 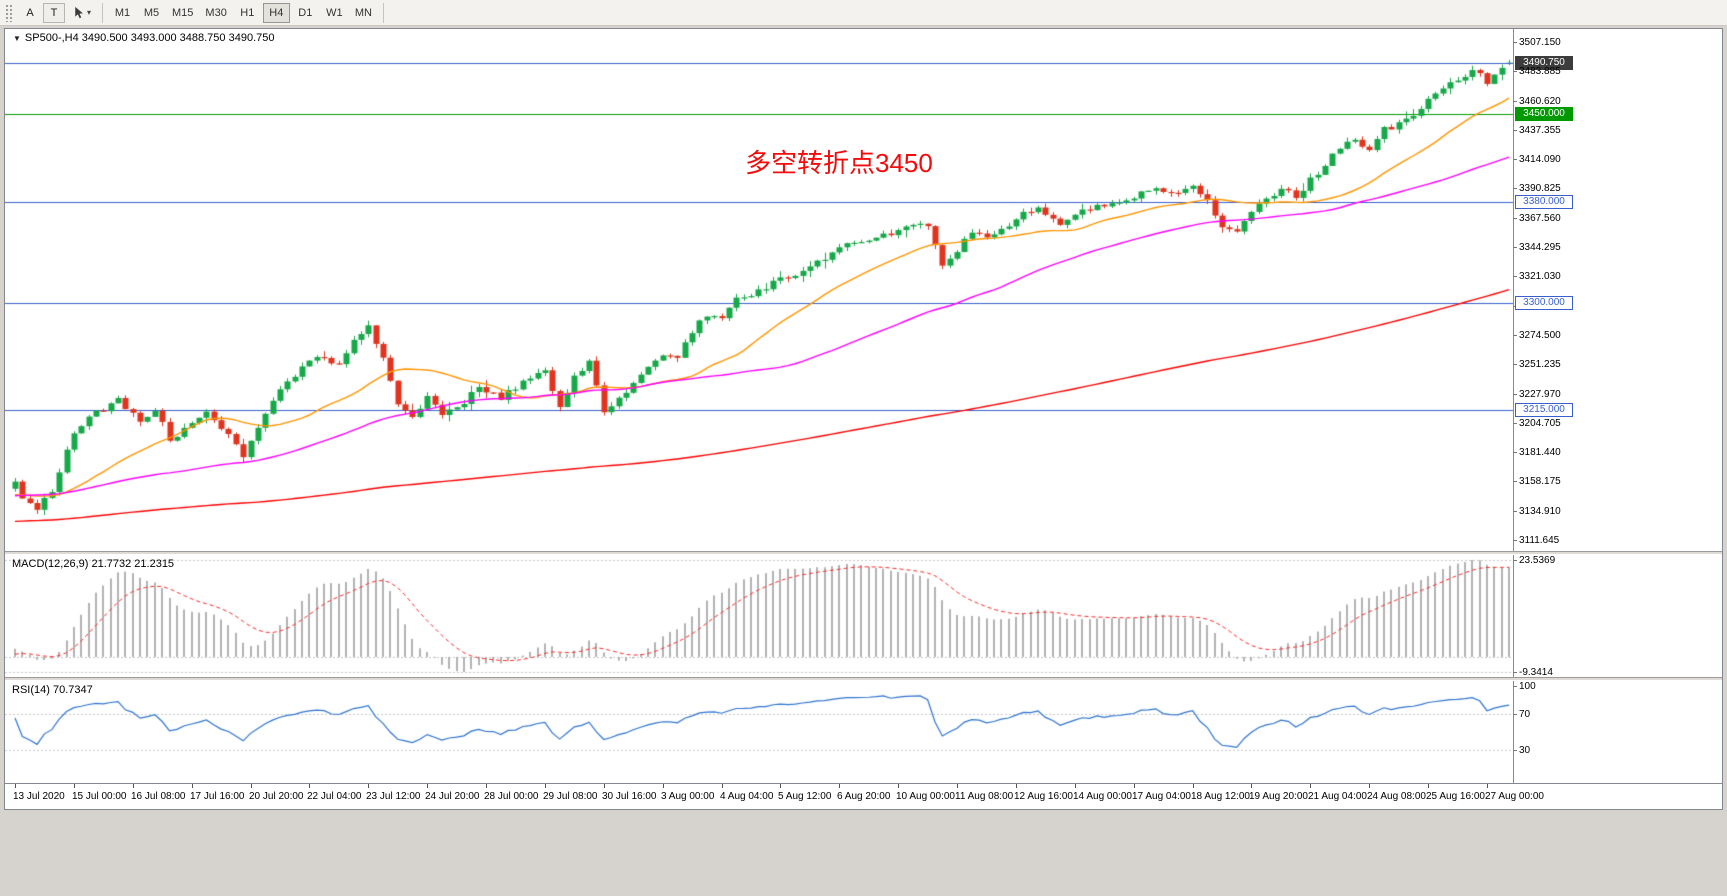 What do you see at coordinates (1524, 686) in the screenshot?
I see `rsi-axis-label: 100` at bounding box center [1524, 686].